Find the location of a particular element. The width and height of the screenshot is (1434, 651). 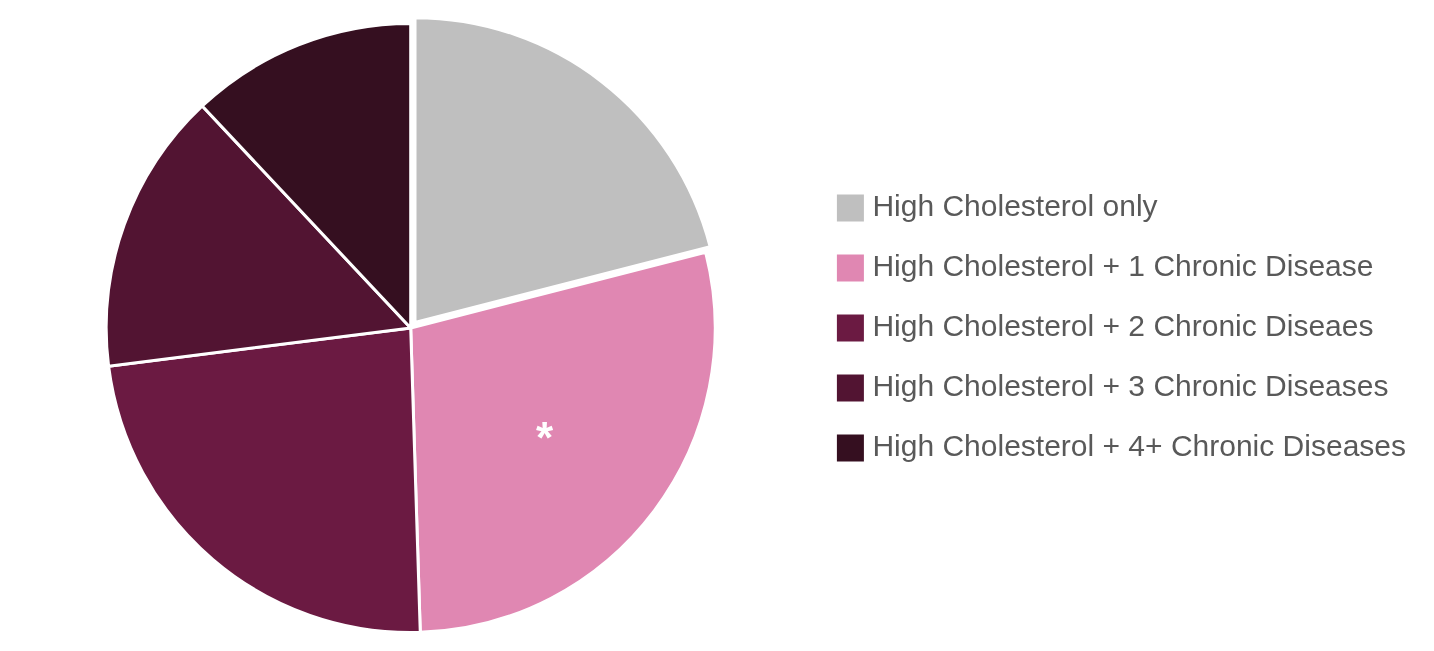

legend-label: High Cholesterol + 1 Chronic Disease is located at coordinates (1123, 266).